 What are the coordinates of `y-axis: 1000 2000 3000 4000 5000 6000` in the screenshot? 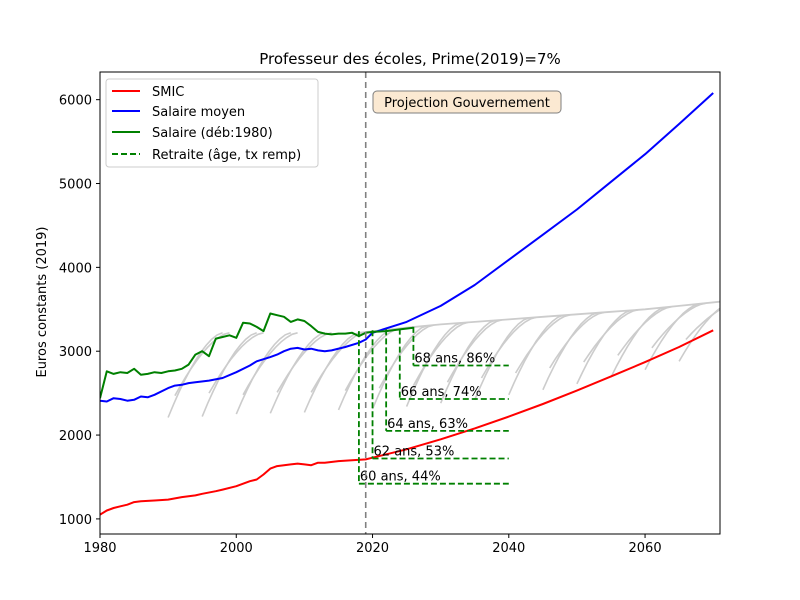 It's located at (79, 311).